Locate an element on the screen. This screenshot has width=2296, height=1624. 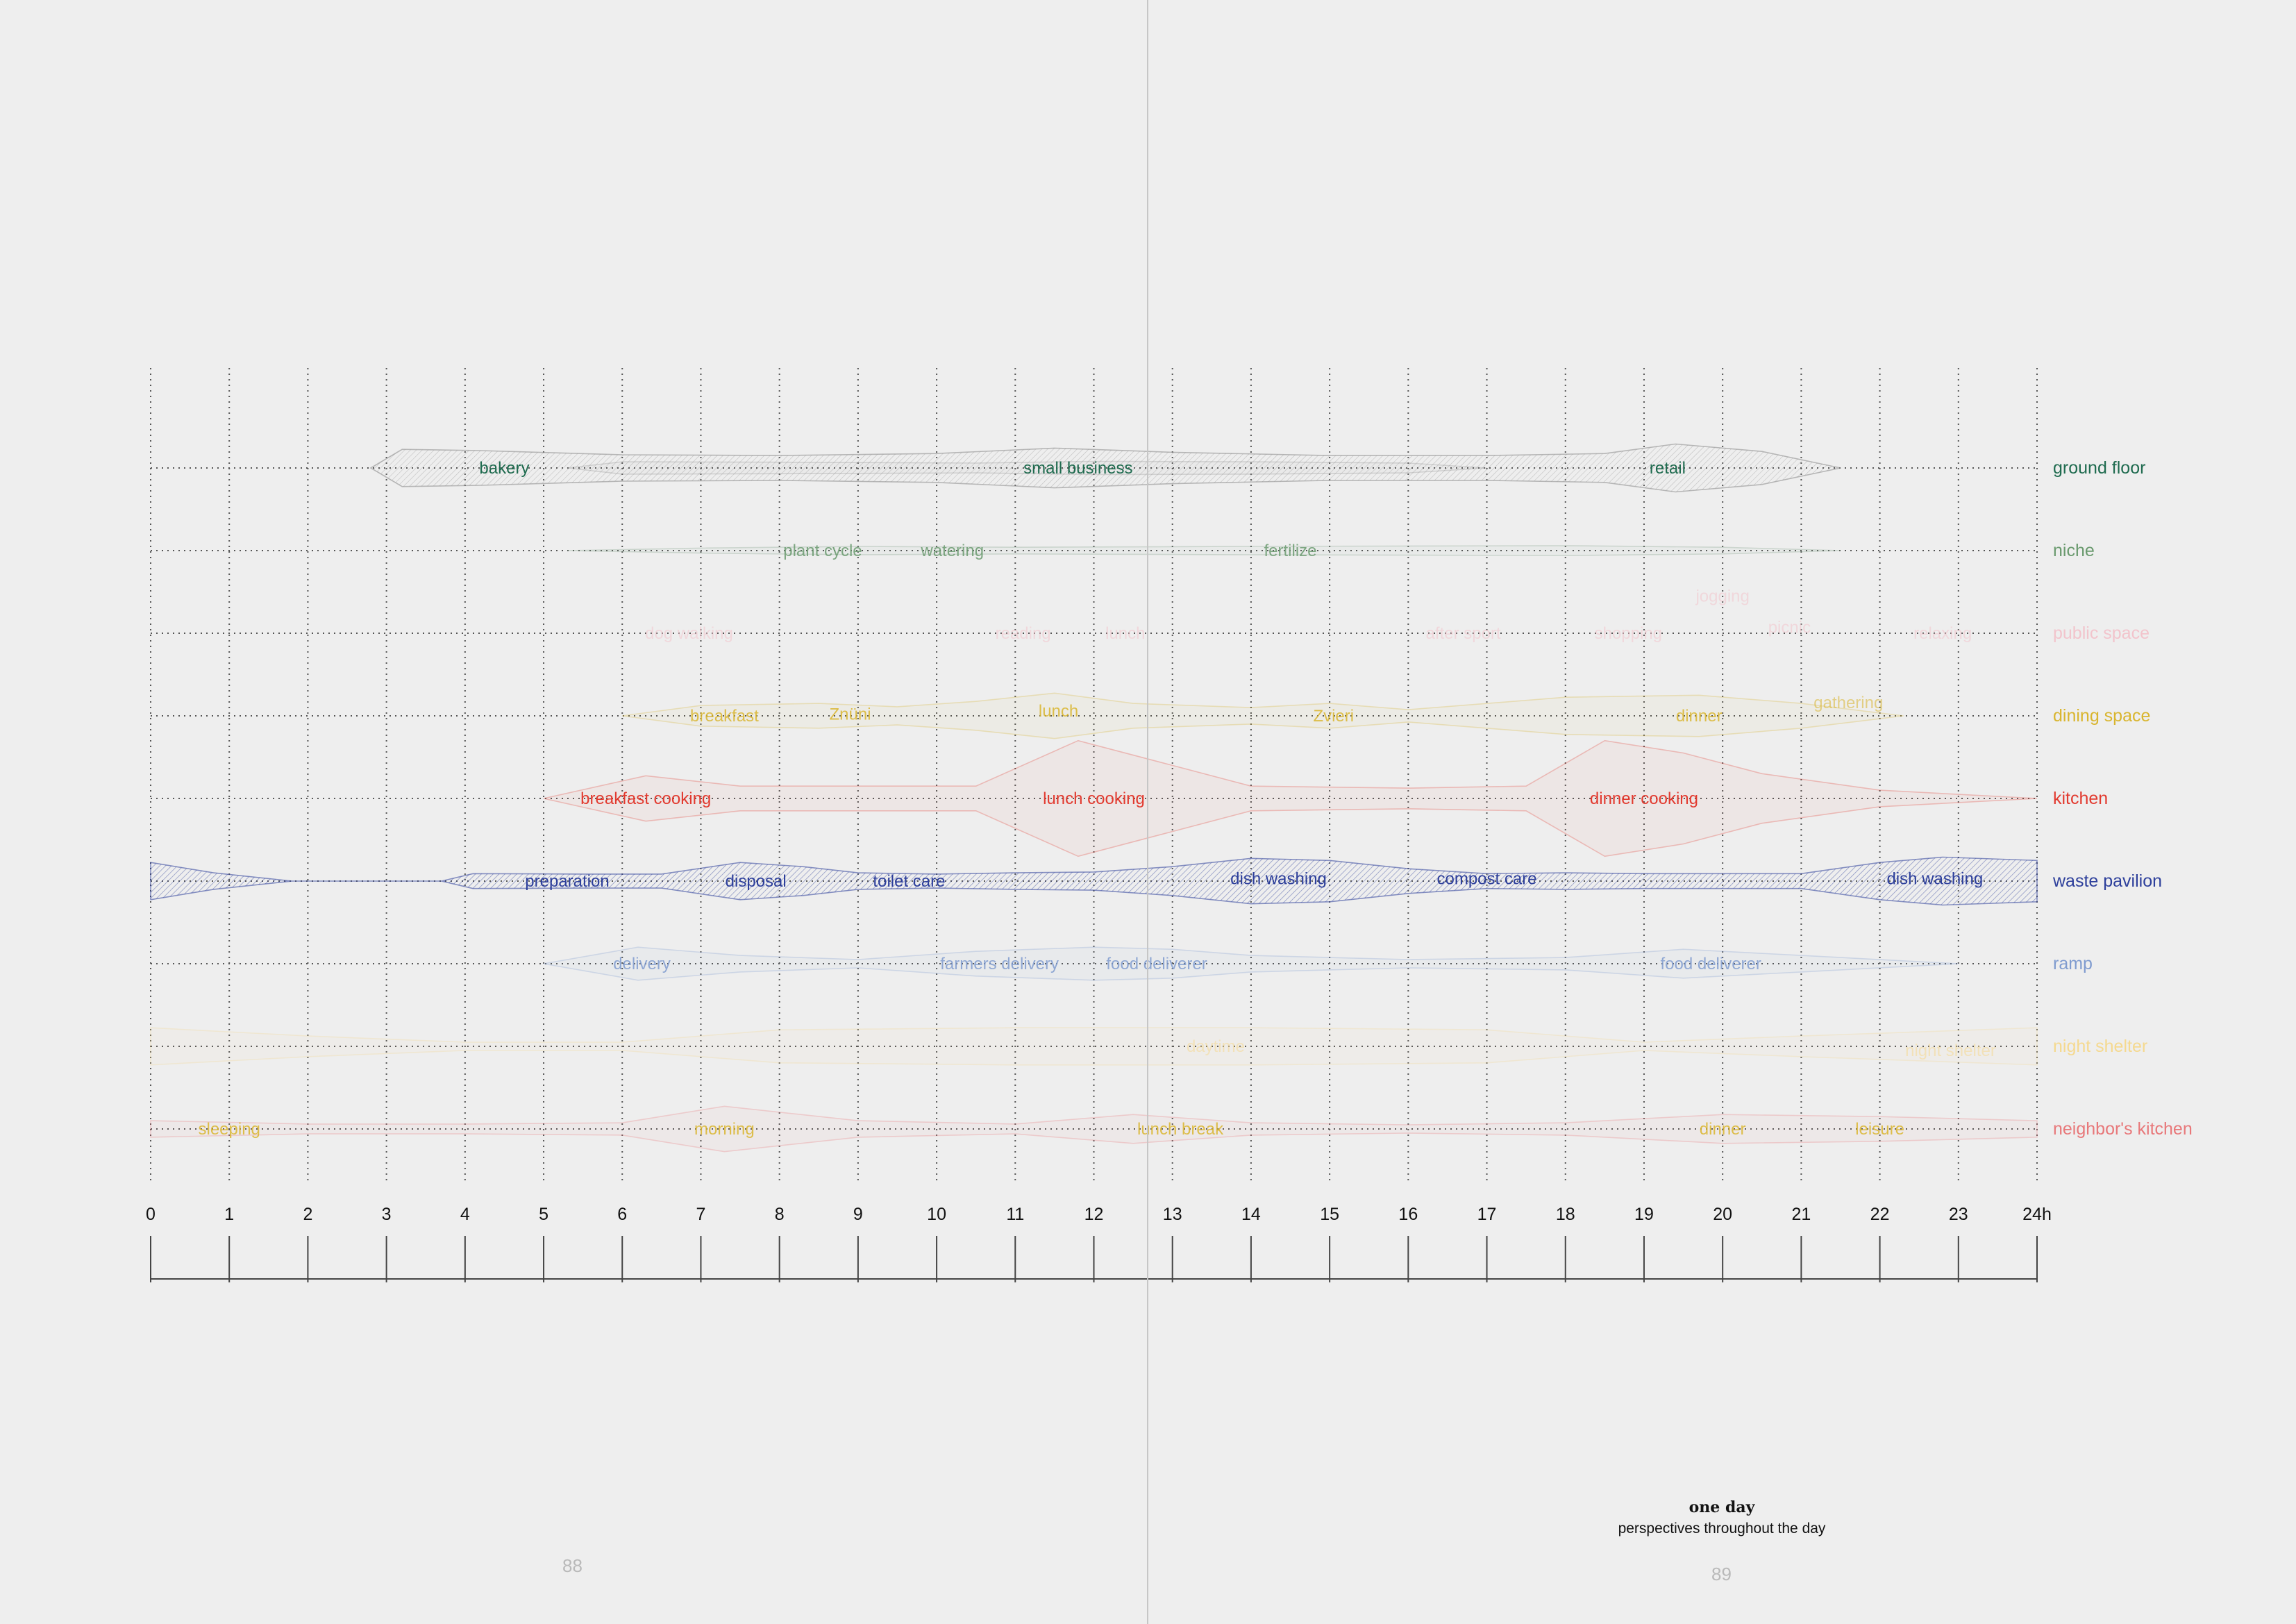
x-tick-label: 18 is located at coordinates (1565, 1214).